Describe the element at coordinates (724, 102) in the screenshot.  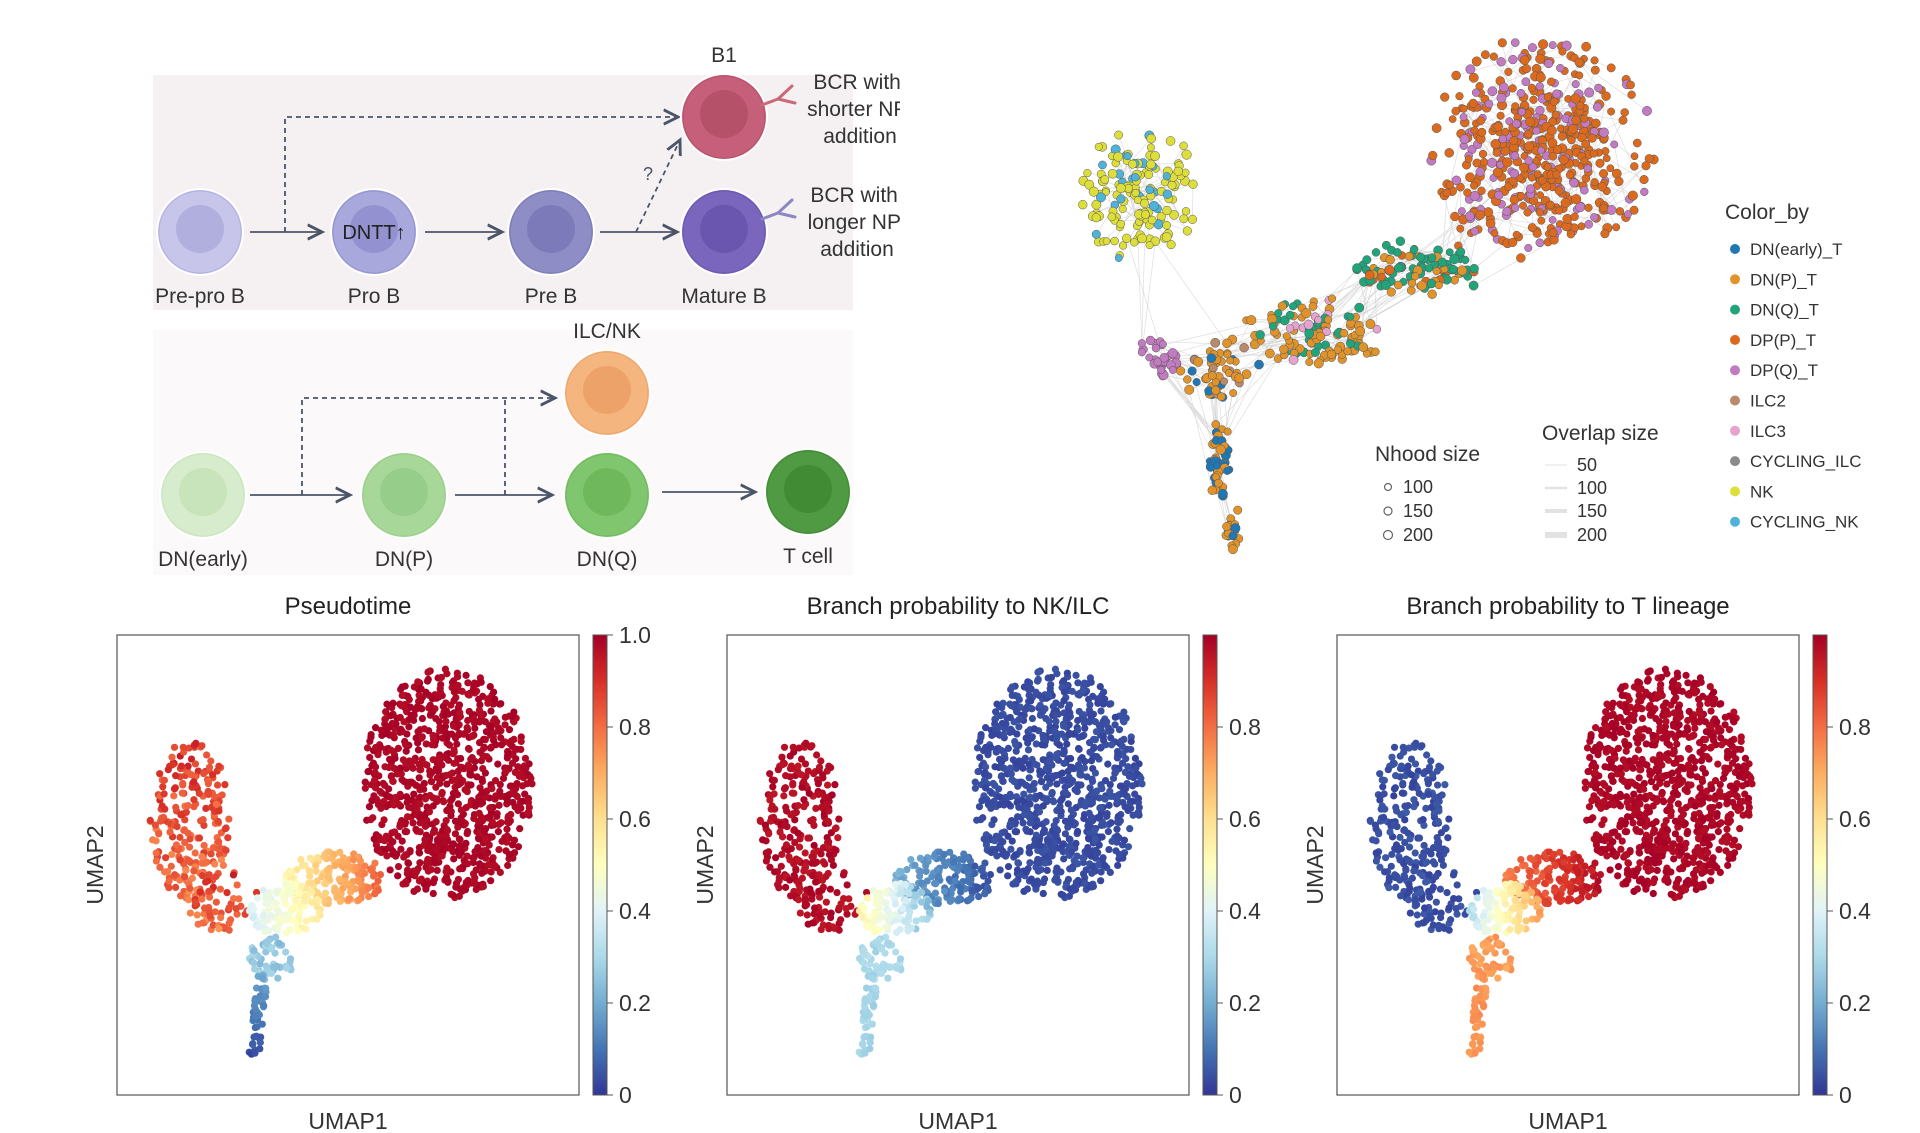
I see `cell-b1: B1` at that location.